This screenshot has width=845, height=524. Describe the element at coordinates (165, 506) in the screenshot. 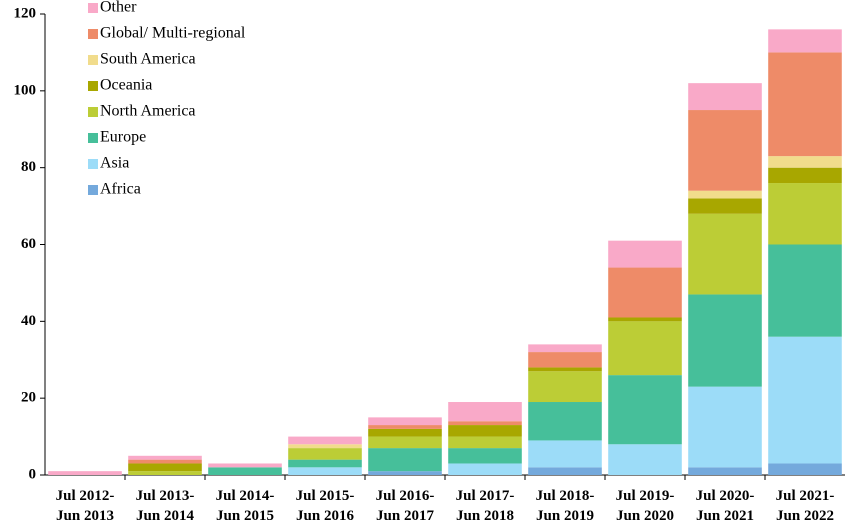

I see `x-tick-label: Jul 2013-Jun 2014` at that location.